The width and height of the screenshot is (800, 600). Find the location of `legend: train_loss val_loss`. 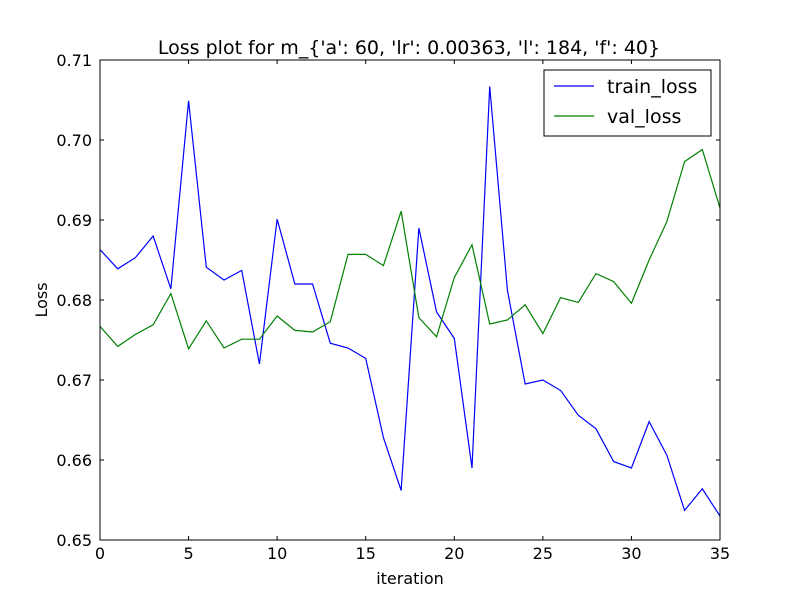

legend: train_loss val_loss is located at coordinates (627, 103).